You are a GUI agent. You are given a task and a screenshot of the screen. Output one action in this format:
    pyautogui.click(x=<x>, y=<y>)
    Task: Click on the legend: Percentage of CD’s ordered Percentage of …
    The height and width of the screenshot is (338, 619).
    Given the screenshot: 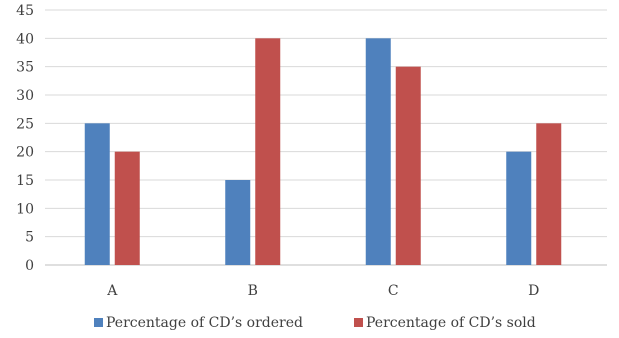 What is the action you would take?
    pyautogui.click(x=315, y=323)
    